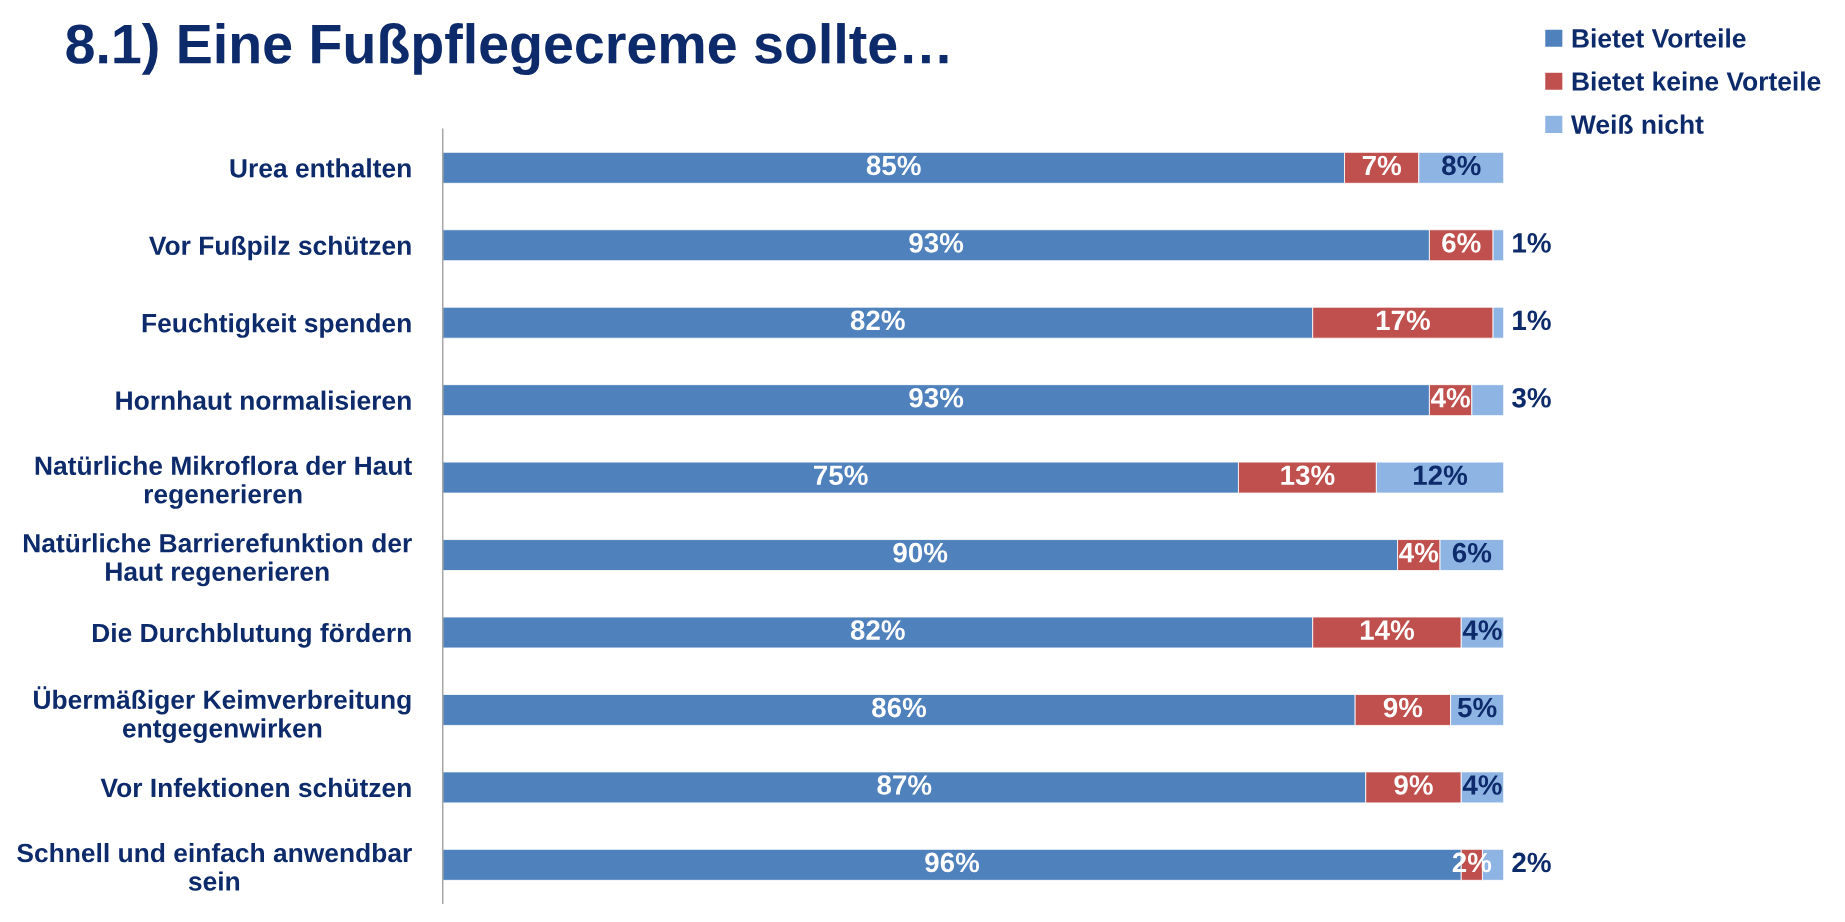  Describe the element at coordinates (1440, 475) in the screenshot. I see `data-label: 12%` at that location.